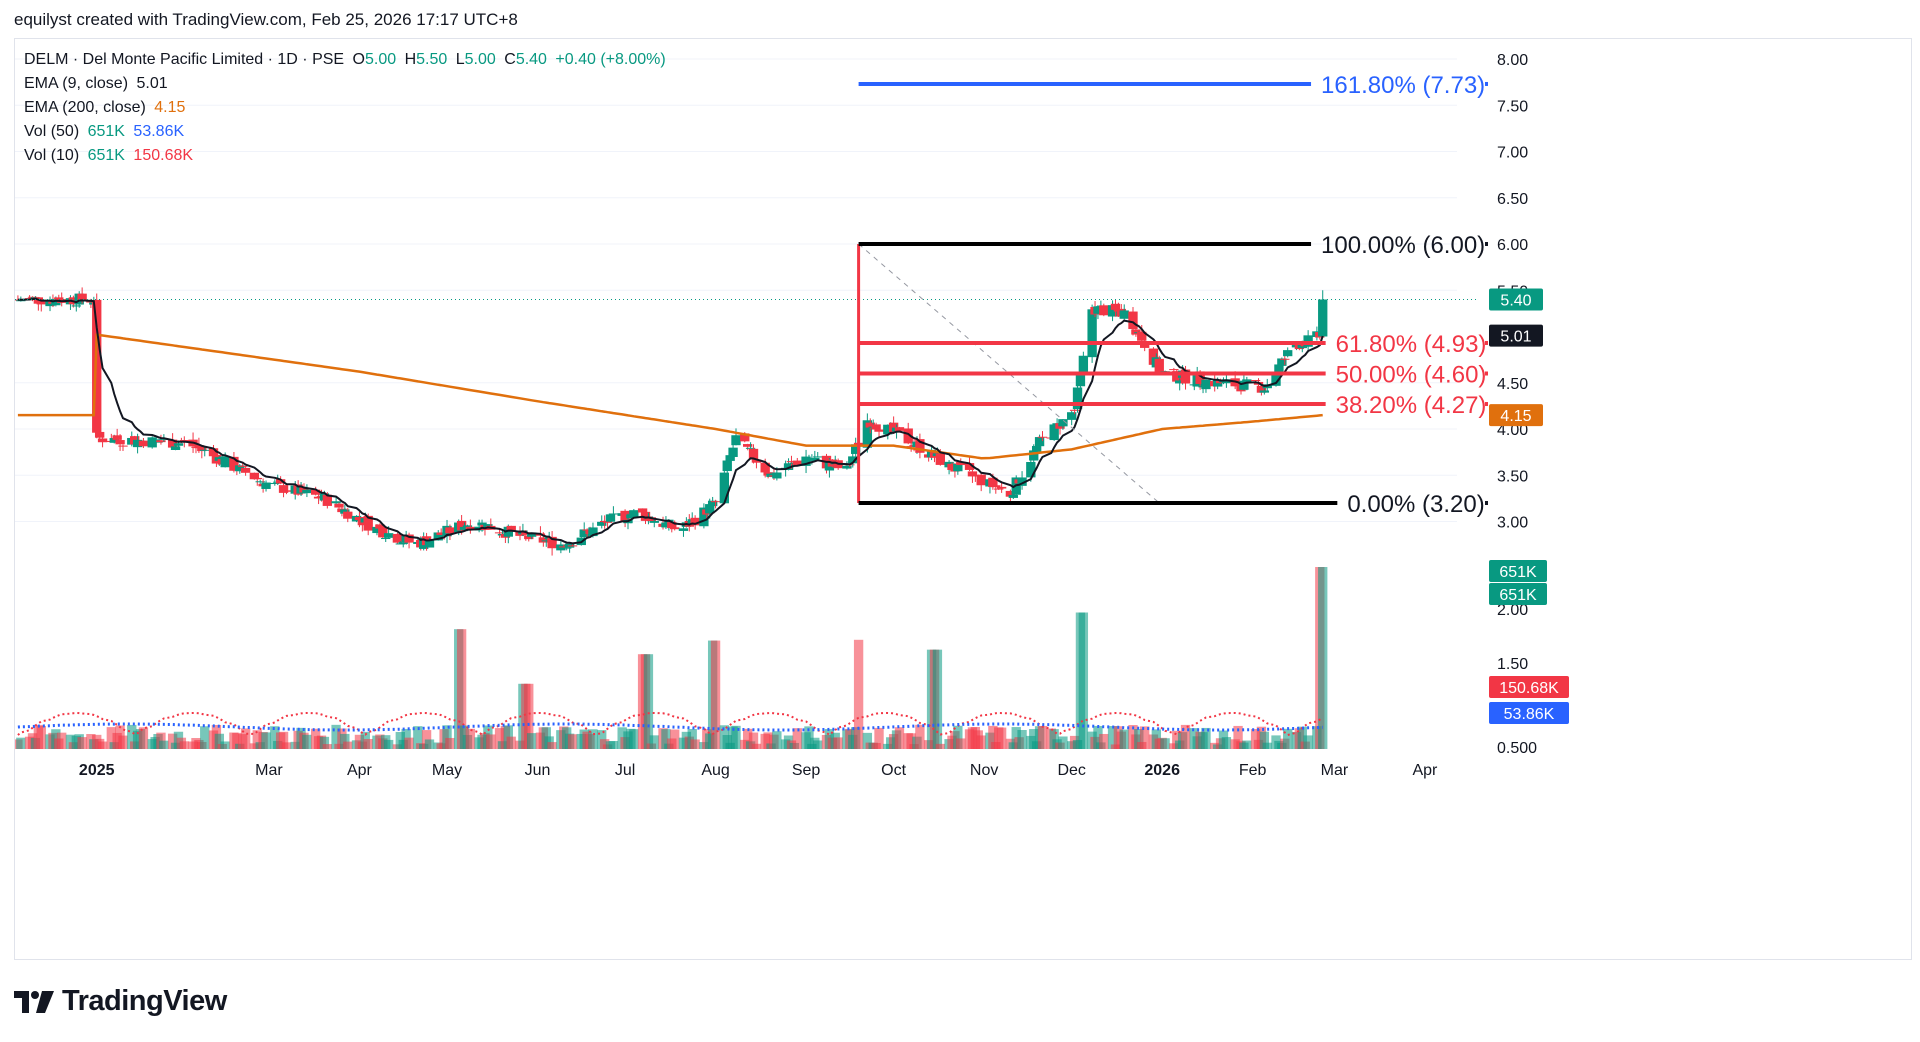 The image size is (1920, 1042). What do you see at coordinates (610, 59) in the screenshot?
I see `legend-change: +0.40 (+8.00%)` at bounding box center [610, 59].